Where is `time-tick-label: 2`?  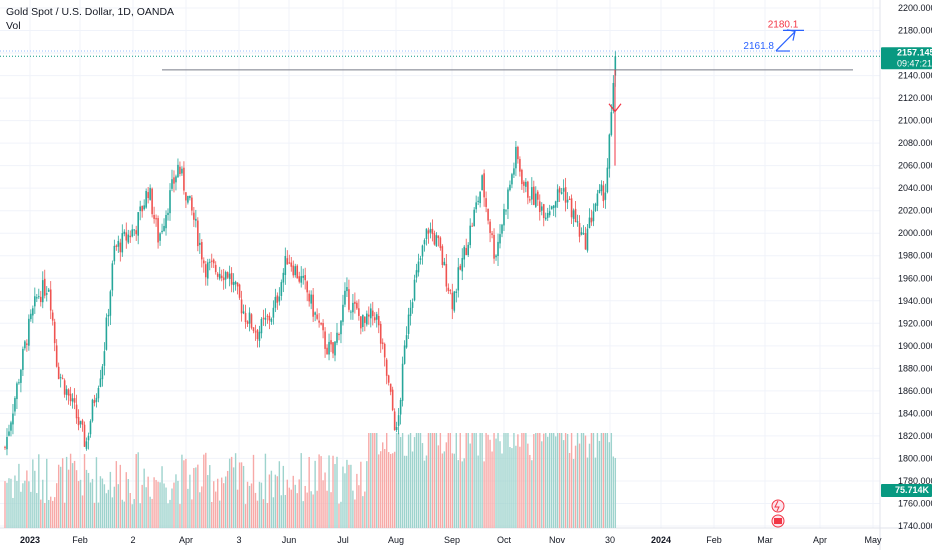 time-tick-label: 2 is located at coordinates (132, 540).